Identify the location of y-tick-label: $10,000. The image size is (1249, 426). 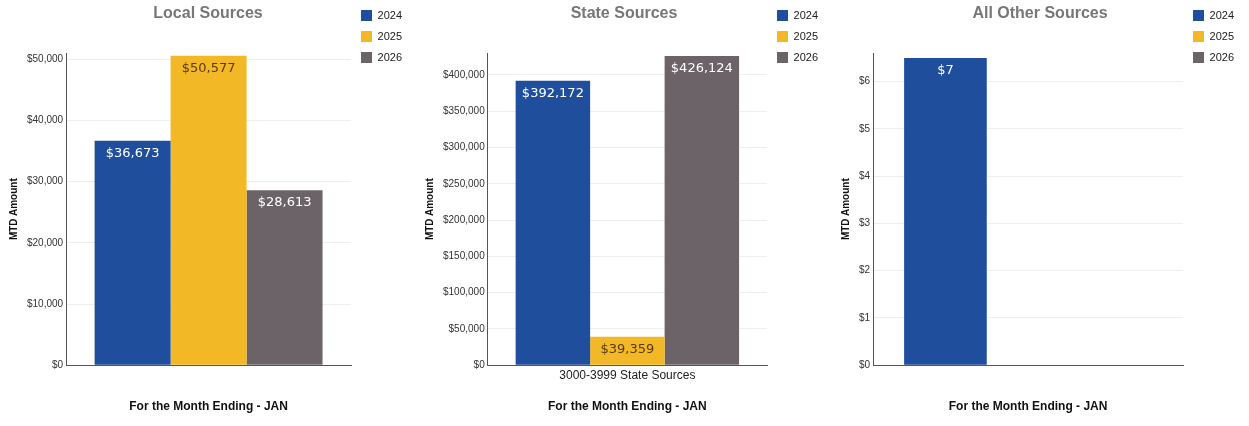
(45, 303).